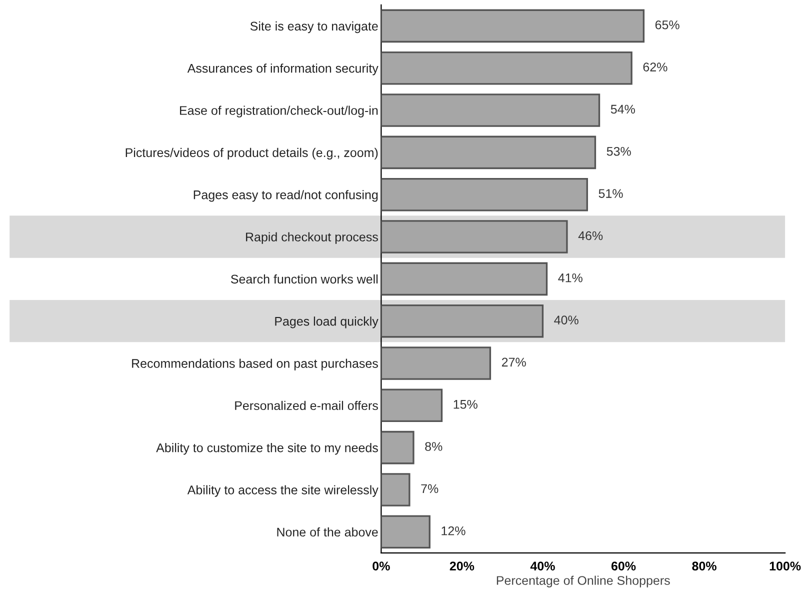  Describe the element at coordinates (304, 279) in the screenshot. I see `y-tick-label: Search function works well` at that location.